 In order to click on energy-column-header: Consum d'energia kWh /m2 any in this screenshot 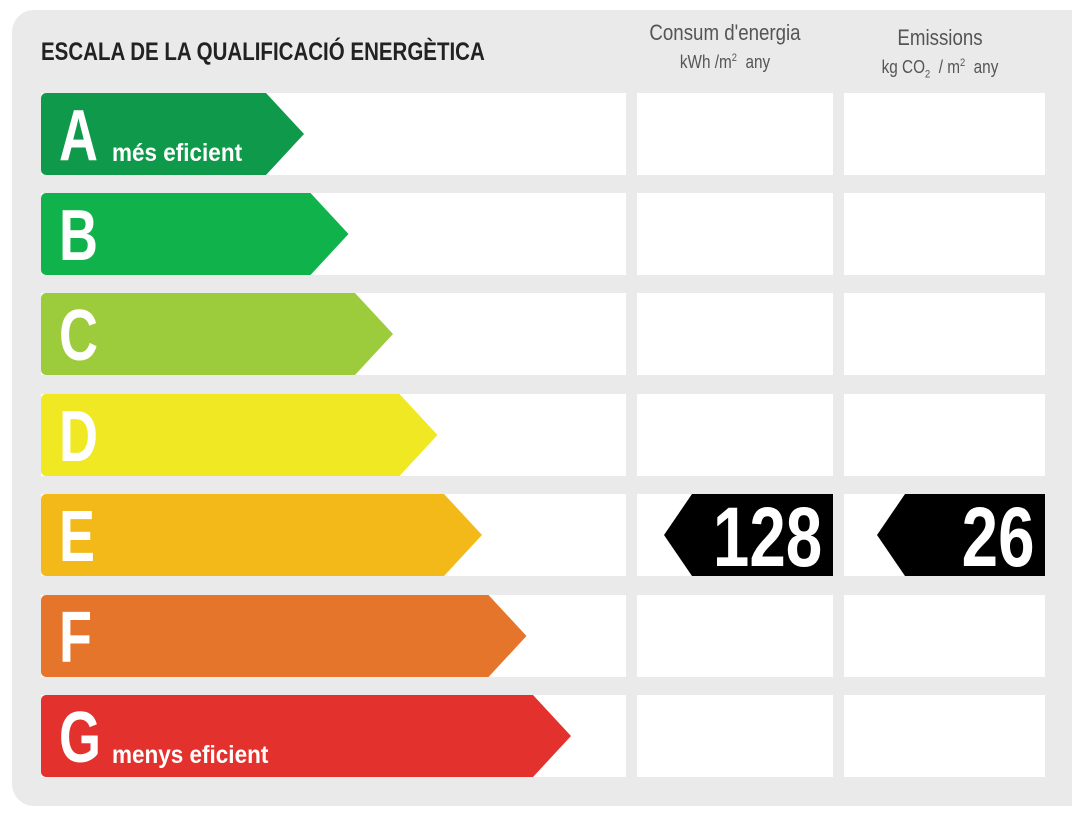, I will do `click(725, 46)`.